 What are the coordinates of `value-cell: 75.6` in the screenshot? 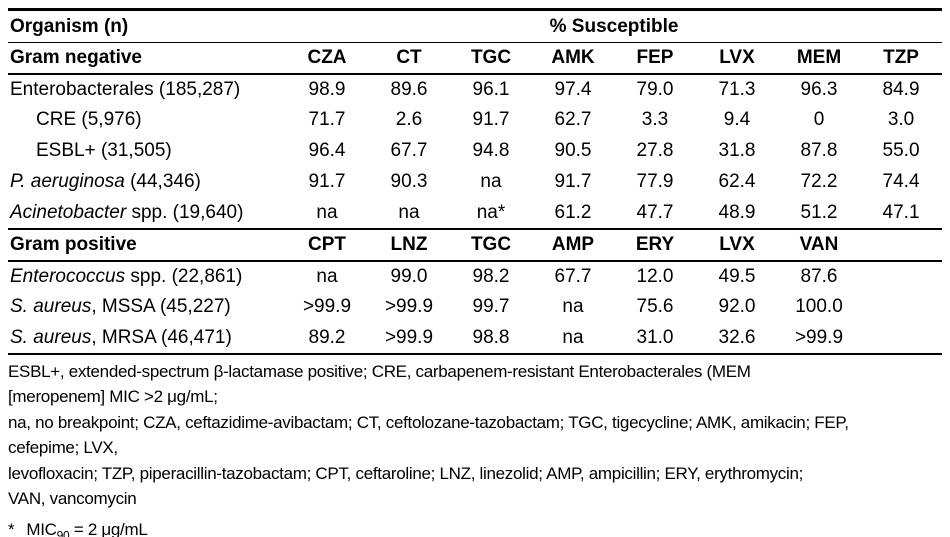 It's located at (655, 306).